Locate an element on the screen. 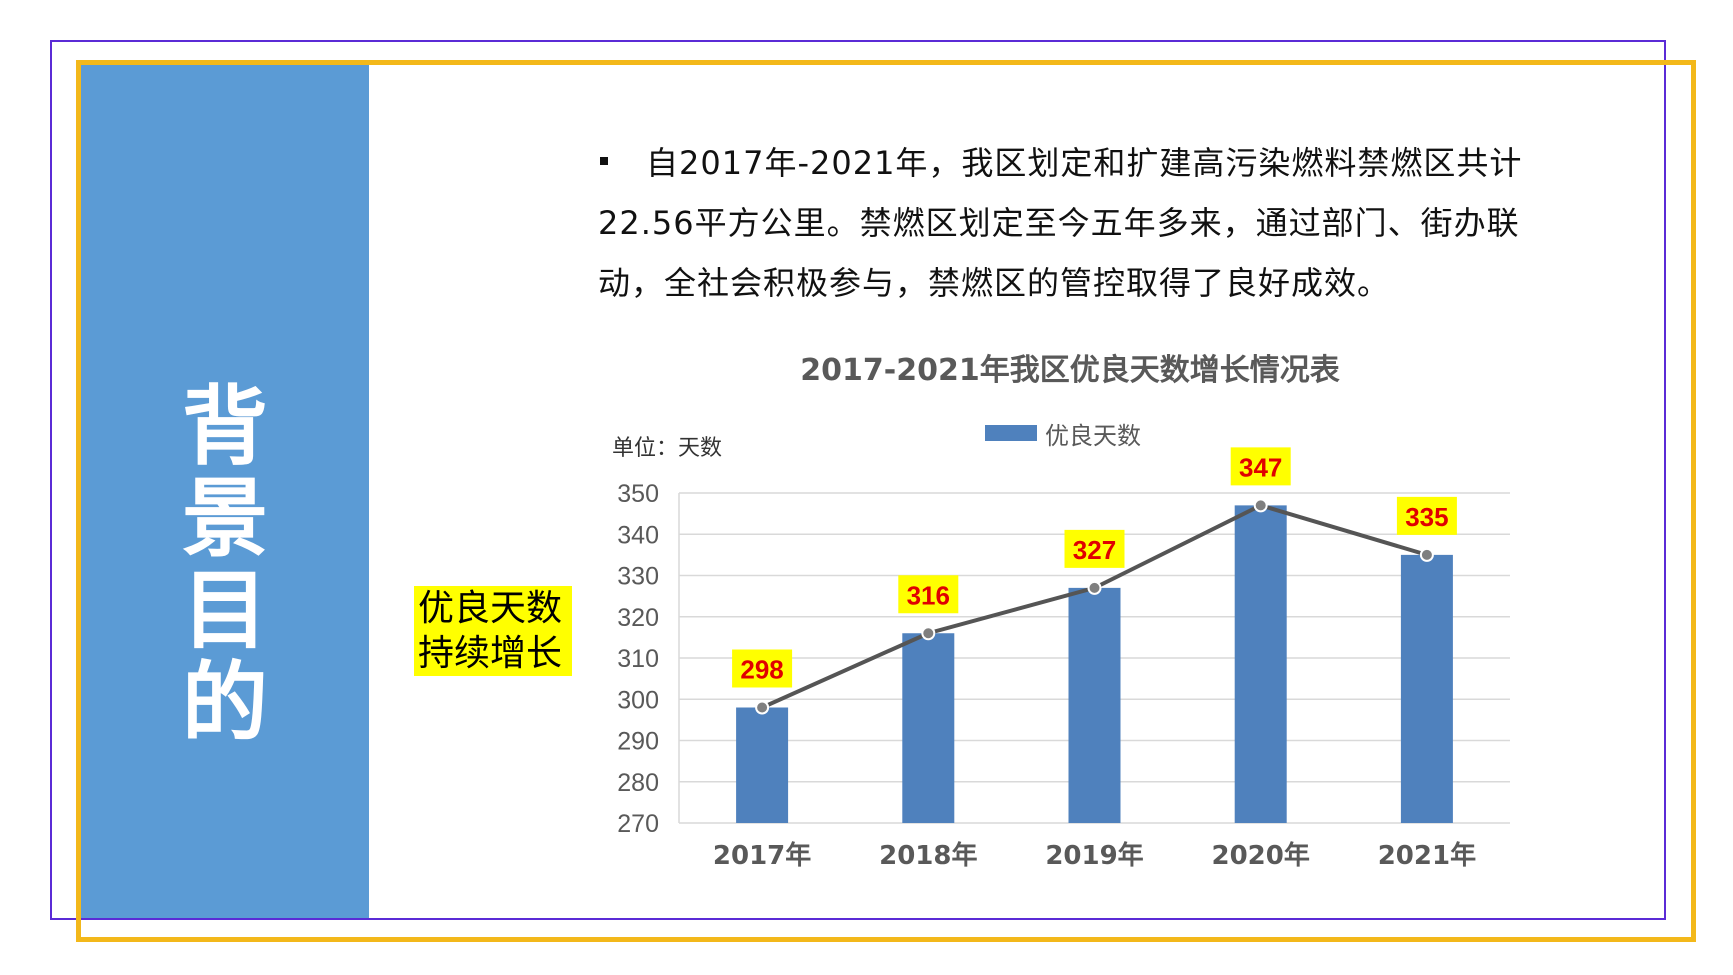  bullet-marker is located at coordinates (604, 161).